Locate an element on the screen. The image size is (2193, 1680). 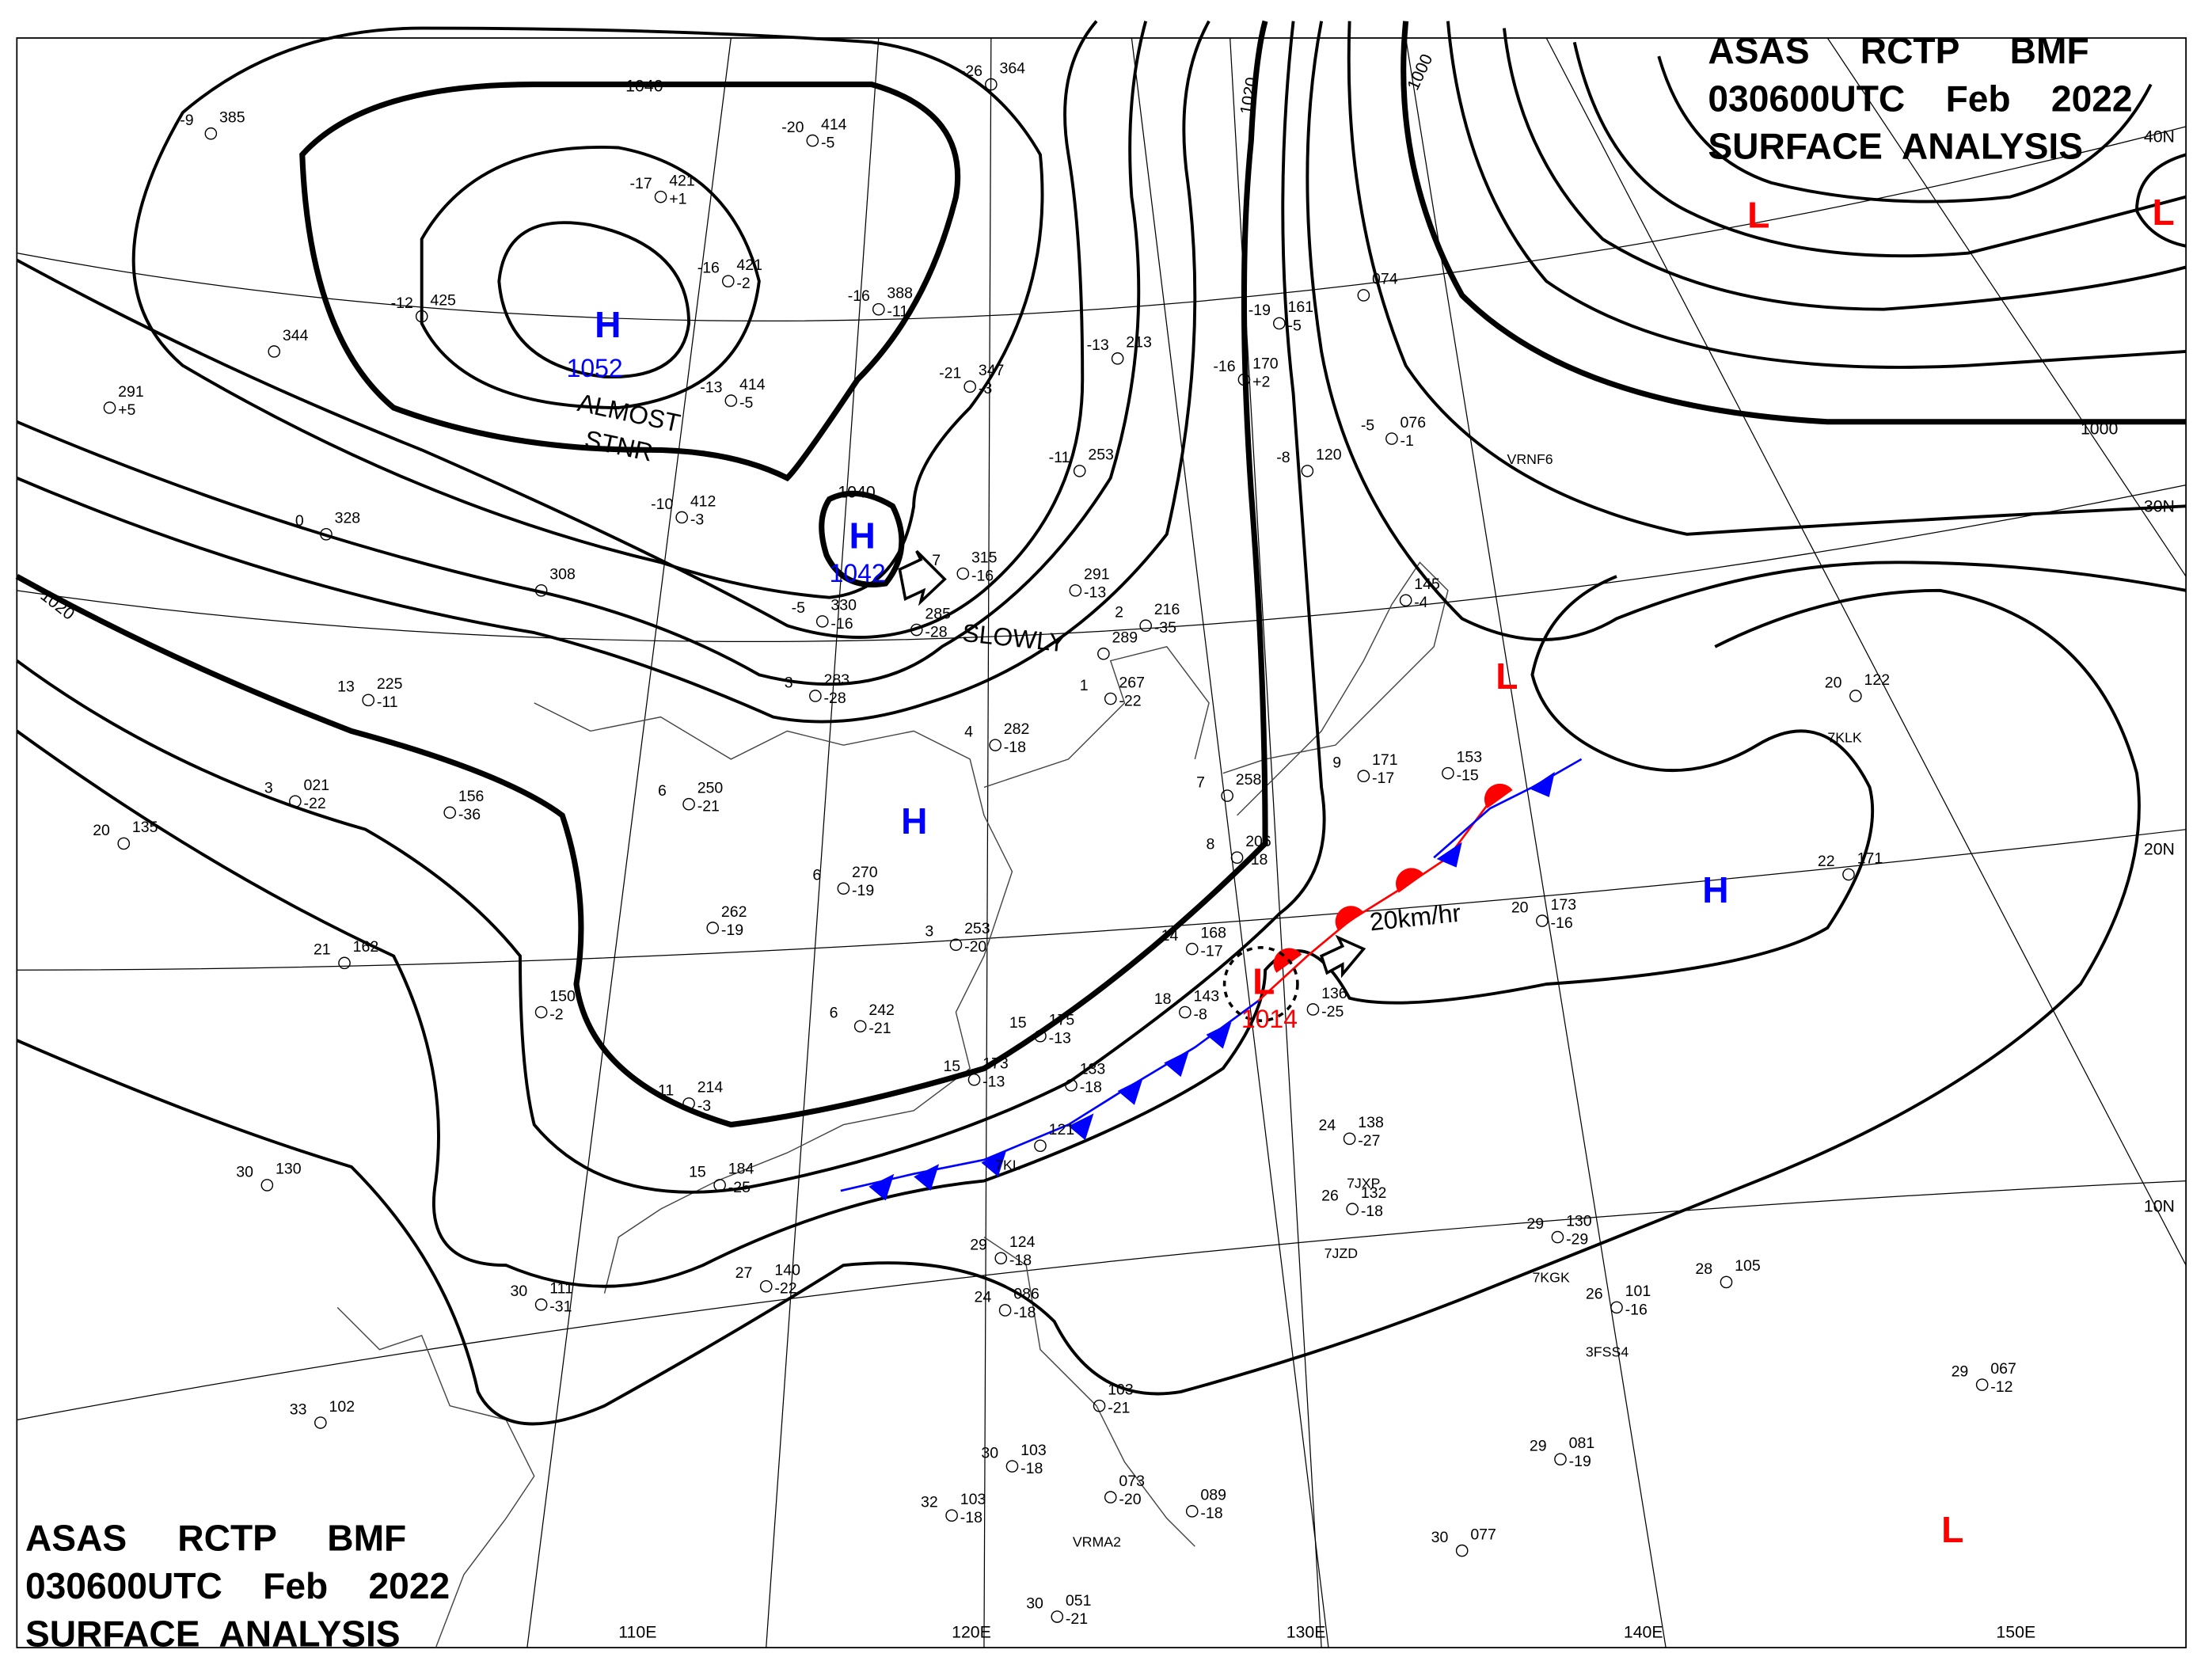
station-temperature: -26 is located at coordinates (971, 71).